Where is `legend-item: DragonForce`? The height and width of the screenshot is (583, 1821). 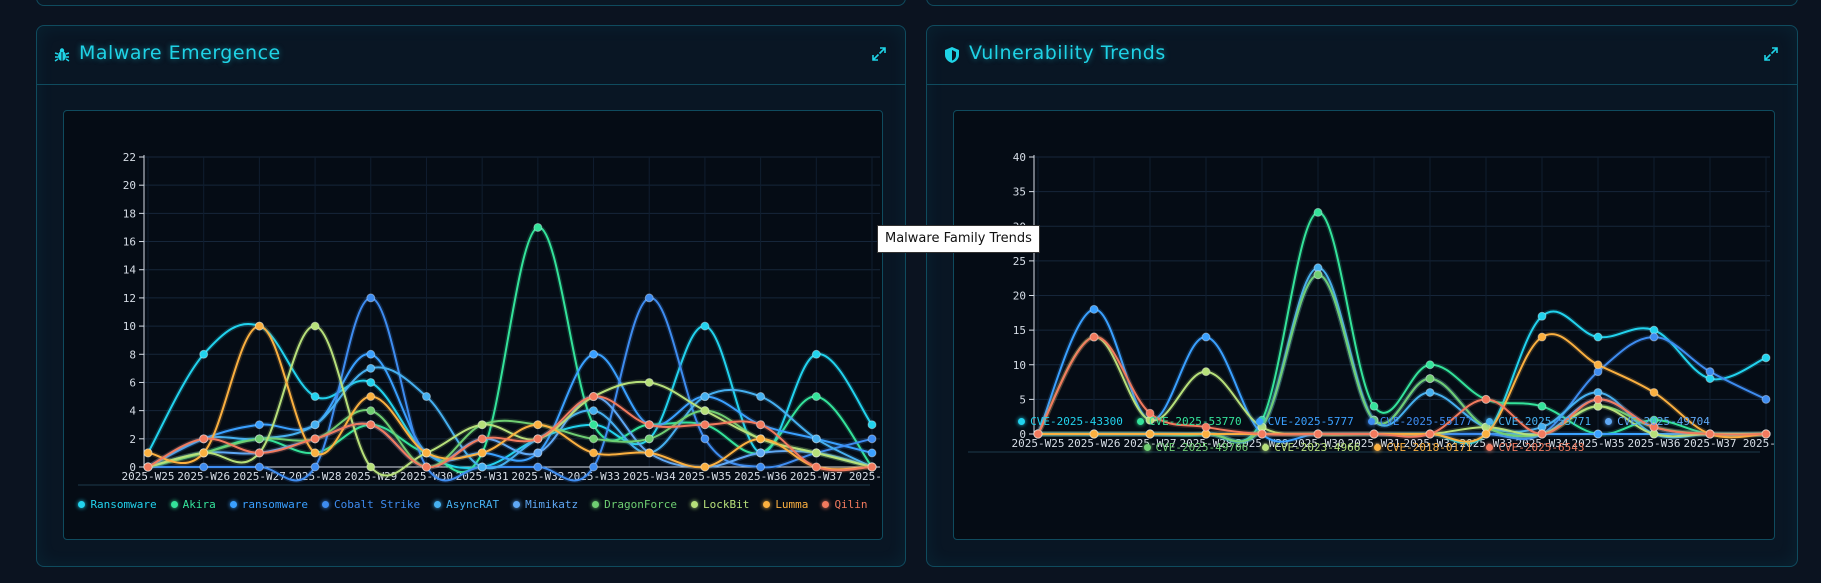
legend-item: DragonForce is located at coordinates (634, 505).